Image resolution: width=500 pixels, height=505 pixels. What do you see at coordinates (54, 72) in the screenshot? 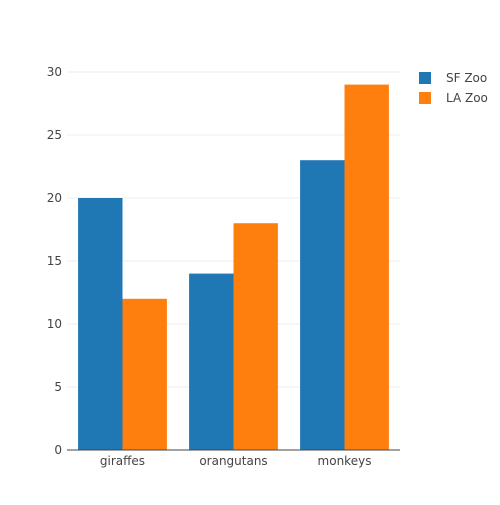
I see `y-tick-label: 30` at bounding box center [54, 72].